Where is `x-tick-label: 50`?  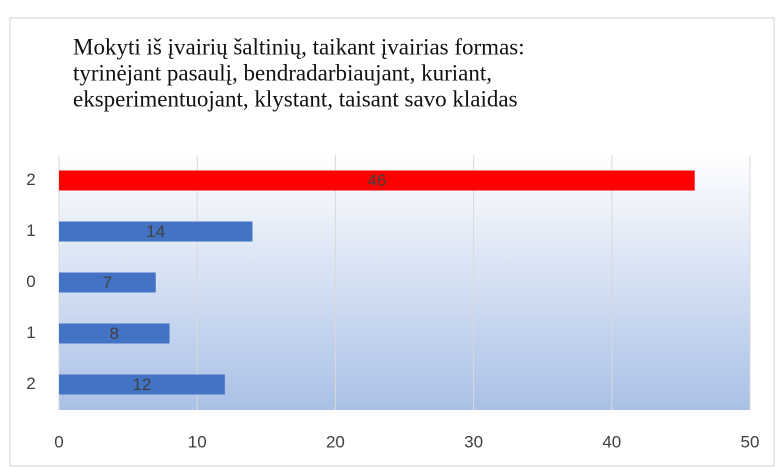
x-tick-label: 50 is located at coordinates (750, 441).